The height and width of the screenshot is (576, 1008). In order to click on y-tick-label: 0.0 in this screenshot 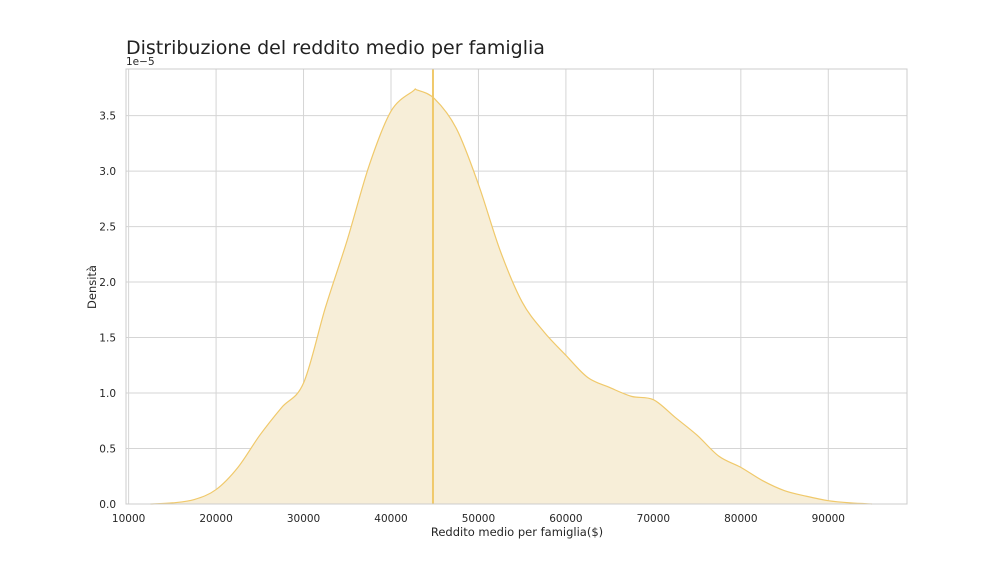, I will do `click(107, 505)`.